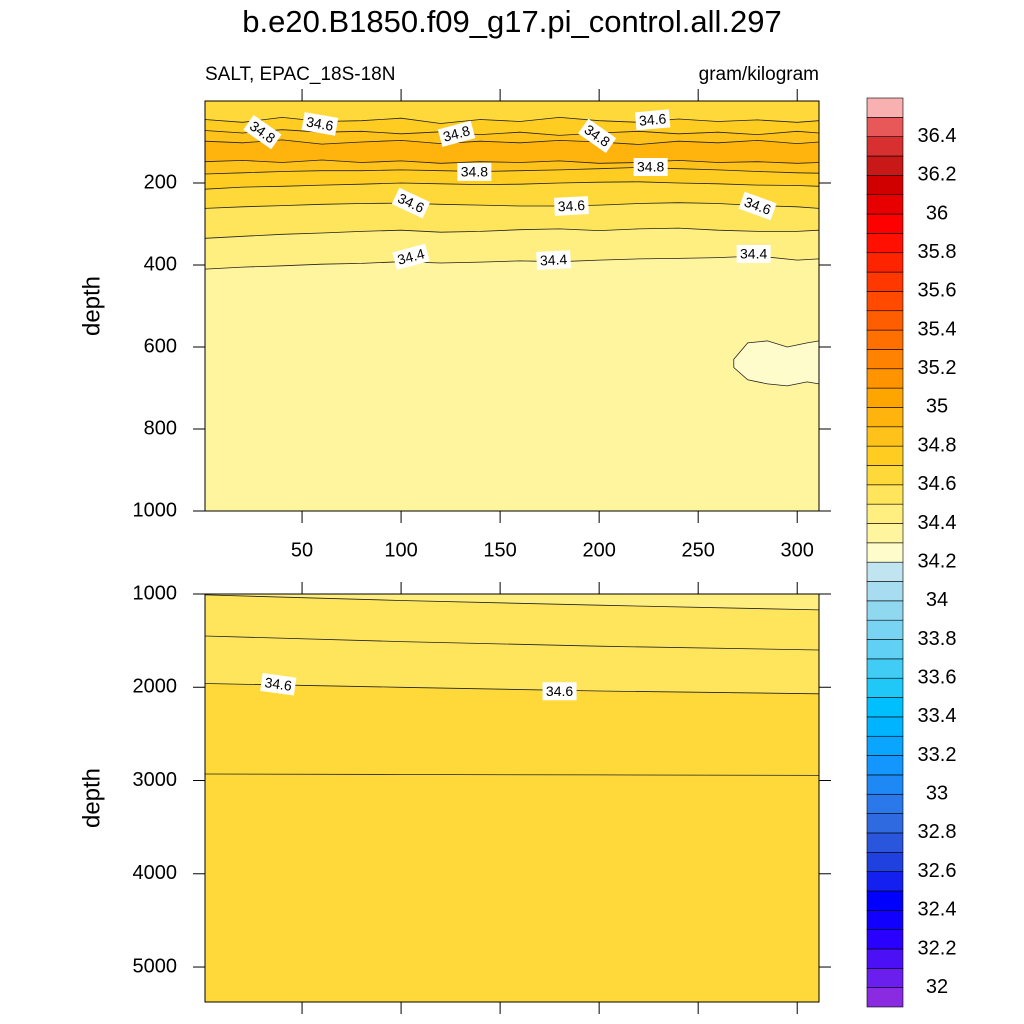 The image size is (1024, 1024). Describe the element at coordinates (160, 428) in the screenshot. I see `y-tick-label: 800` at that location.